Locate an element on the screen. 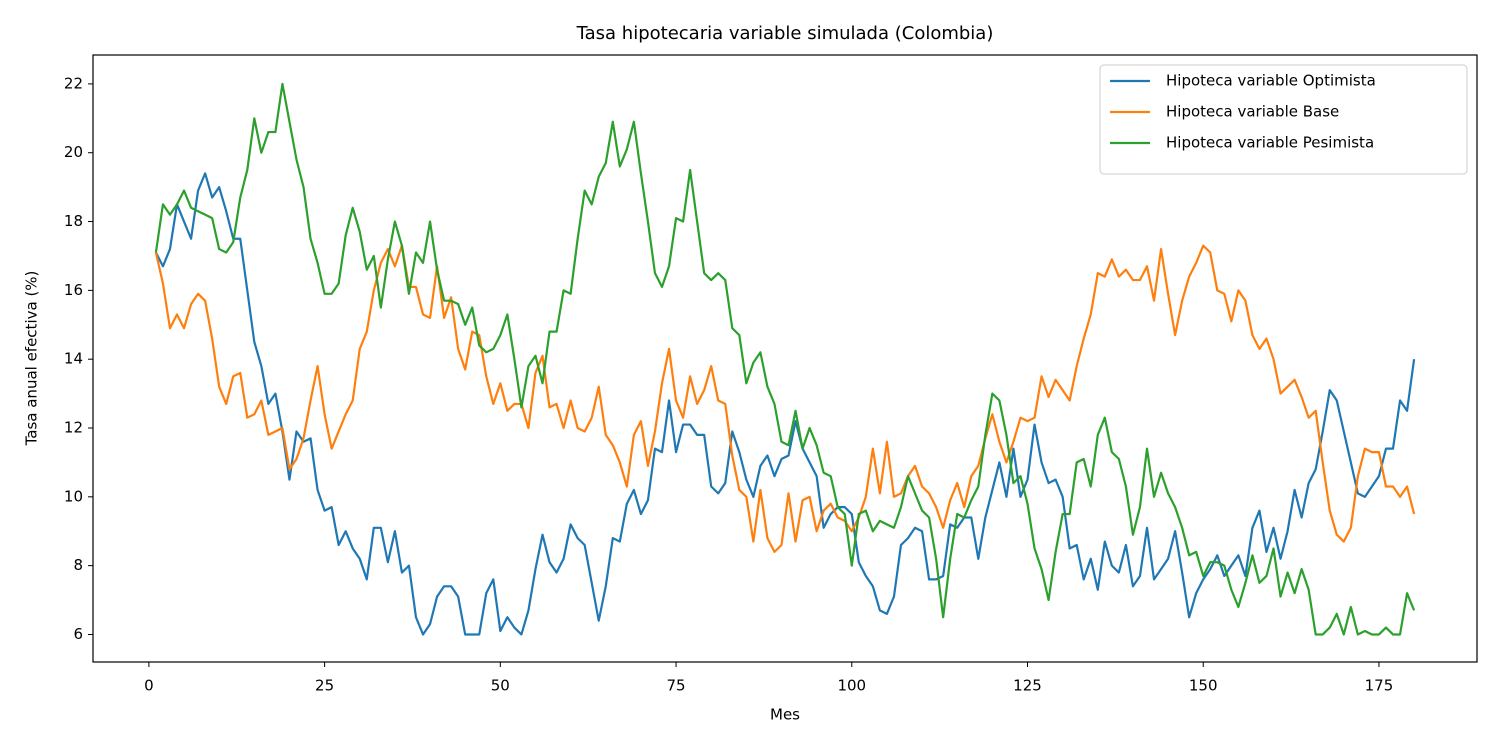 This screenshot has height=750, width=1500. legend-box is located at coordinates (1283, 119).